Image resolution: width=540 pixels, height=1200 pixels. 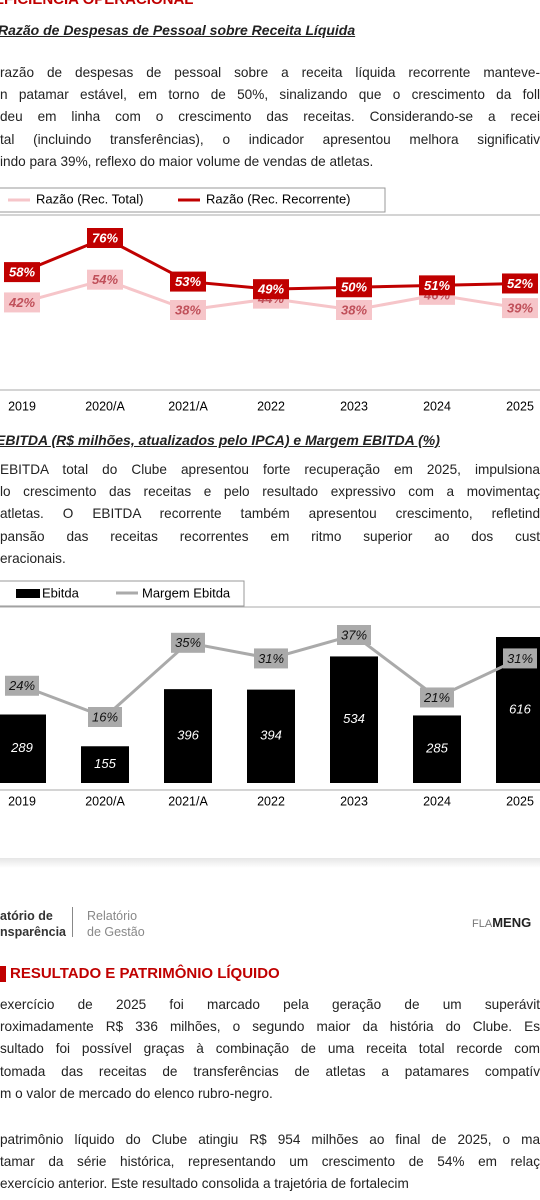 I want to click on data-label: 49%, so click(x=270, y=289).